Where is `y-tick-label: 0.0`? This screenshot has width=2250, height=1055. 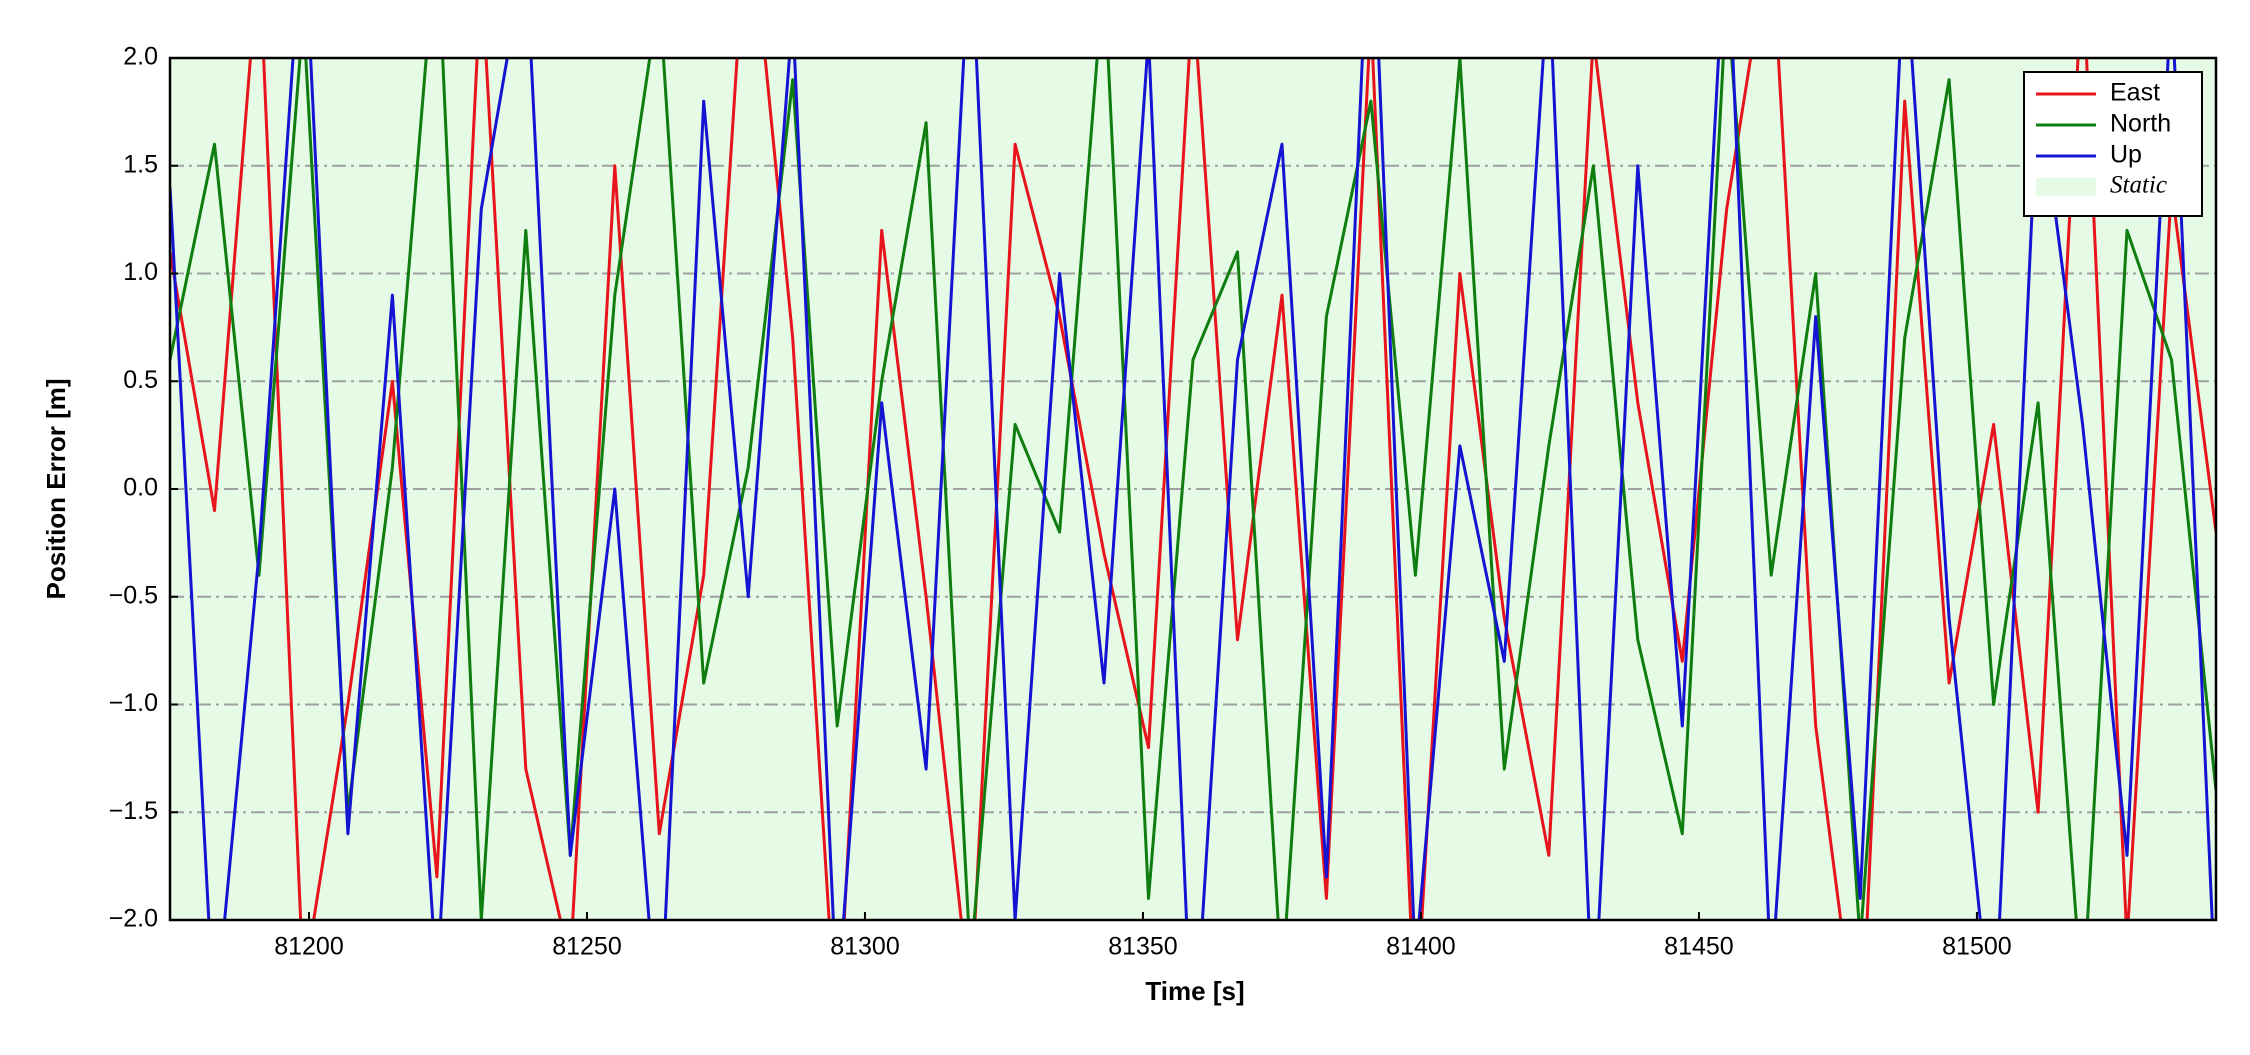 y-tick-label: 0.0 is located at coordinates (140, 488).